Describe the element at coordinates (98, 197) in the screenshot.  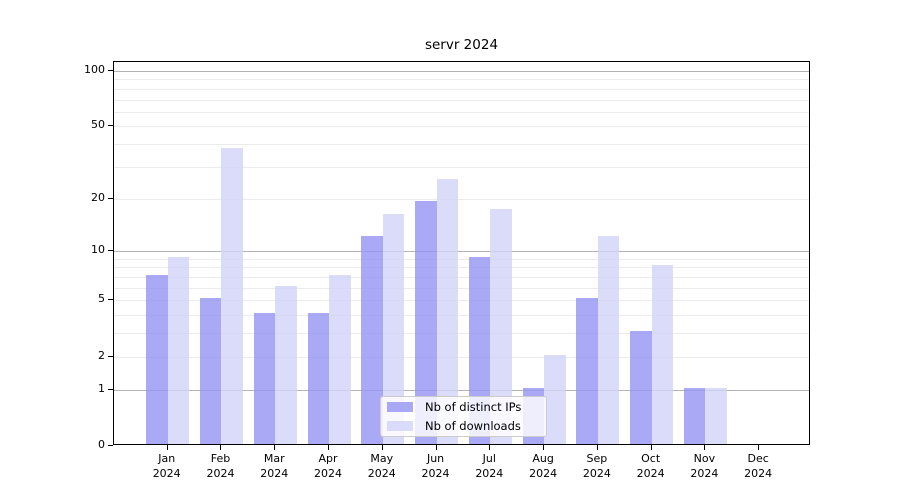
I see `y-tick-label-20: 20` at that location.